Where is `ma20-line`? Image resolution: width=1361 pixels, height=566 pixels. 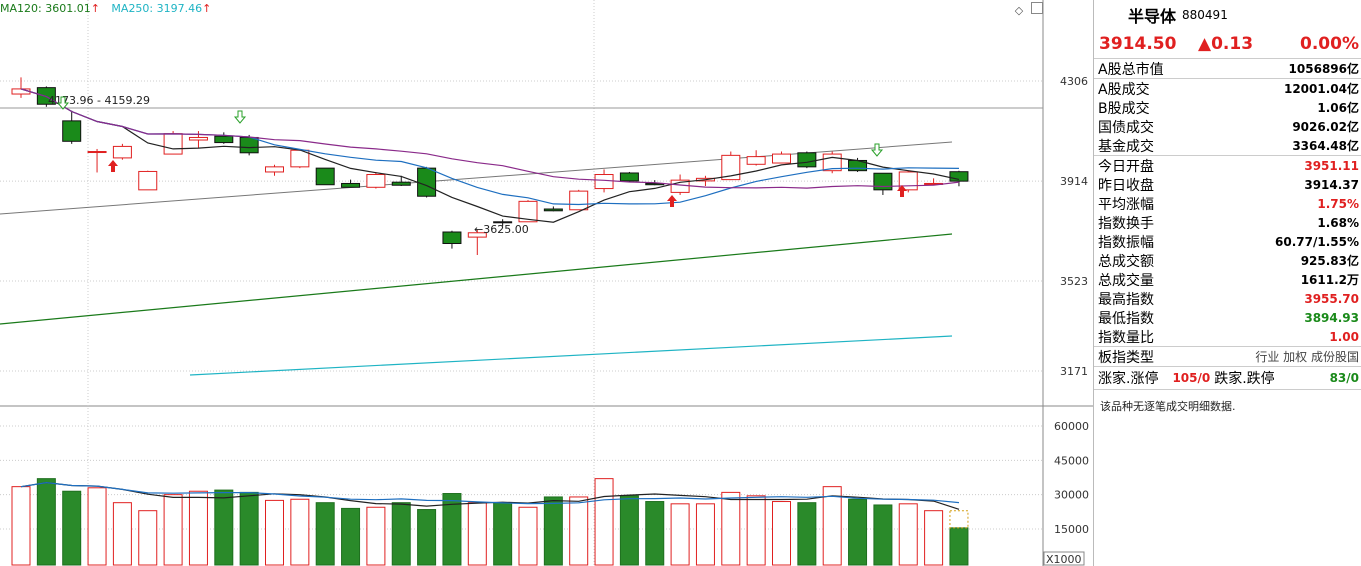 ma20-line is located at coordinates (490, 138).